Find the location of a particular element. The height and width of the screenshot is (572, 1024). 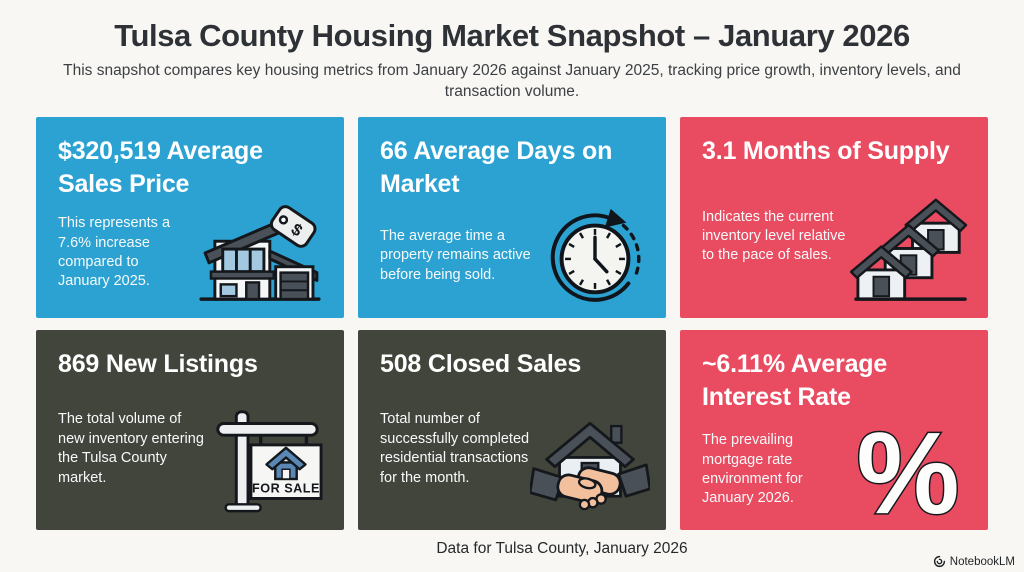

card-title: $320,519 Average Sales Price is located at coordinates (160, 167).